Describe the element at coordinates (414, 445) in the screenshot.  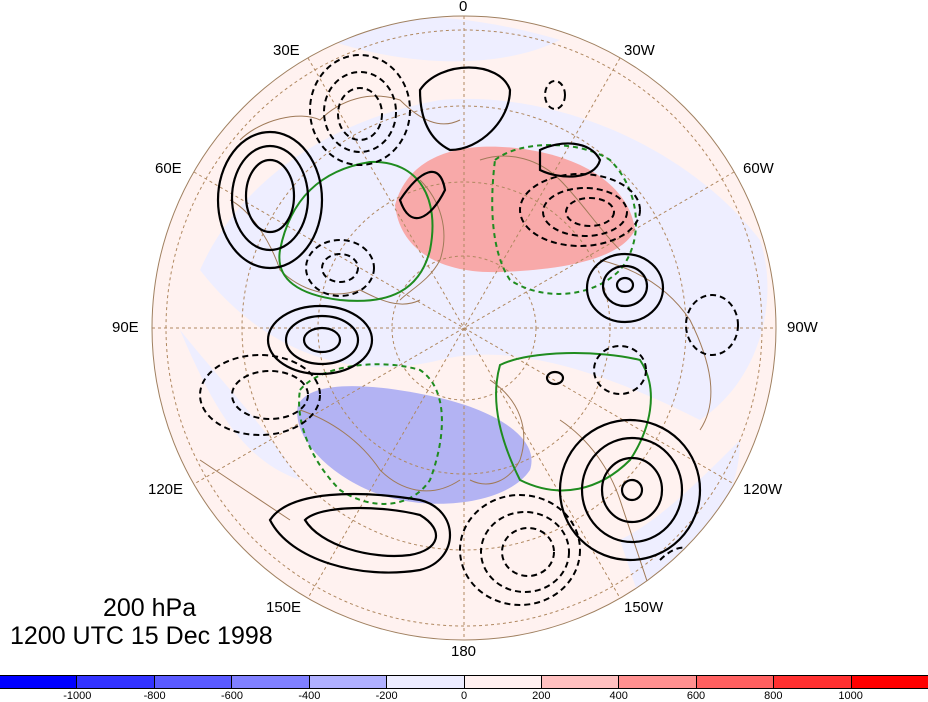
I see `blue-anomaly-region` at that location.